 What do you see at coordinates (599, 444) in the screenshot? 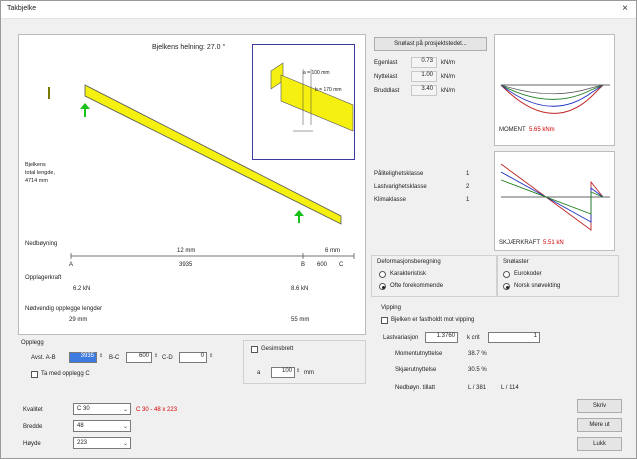
I see `close-button: Lukk` at bounding box center [599, 444].